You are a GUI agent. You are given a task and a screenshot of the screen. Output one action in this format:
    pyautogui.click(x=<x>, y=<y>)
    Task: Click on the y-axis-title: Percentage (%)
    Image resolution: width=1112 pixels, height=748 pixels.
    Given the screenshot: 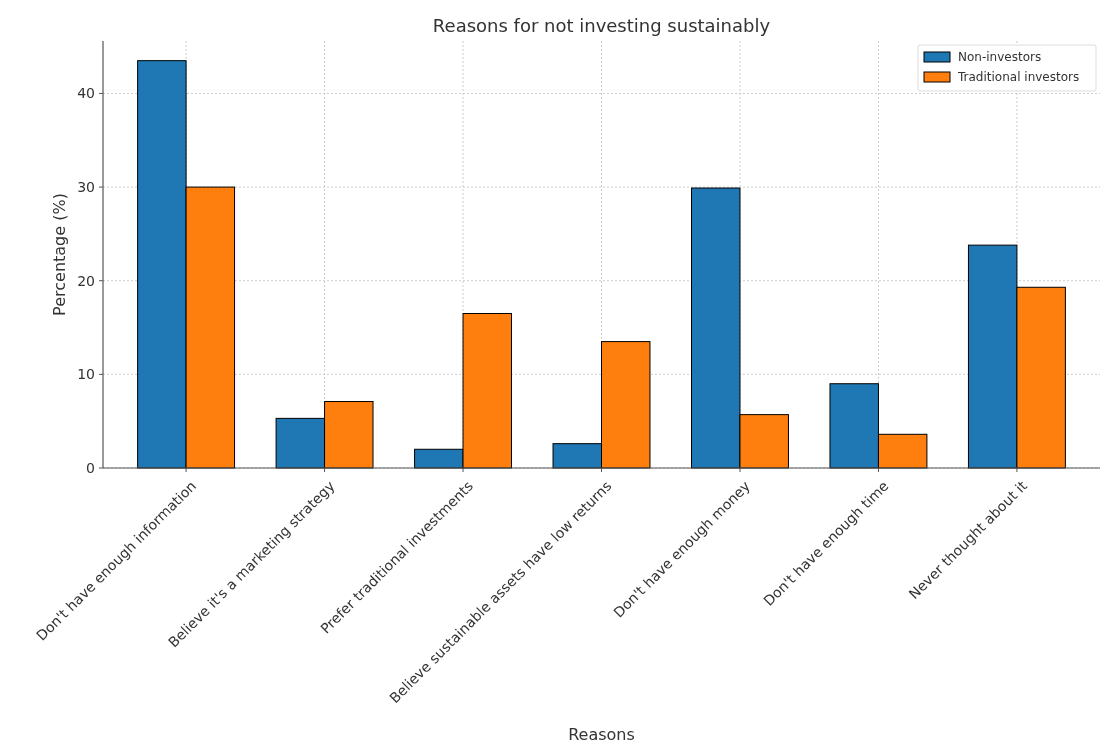 What is the action you would take?
    pyautogui.click(x=59, y=254)
    